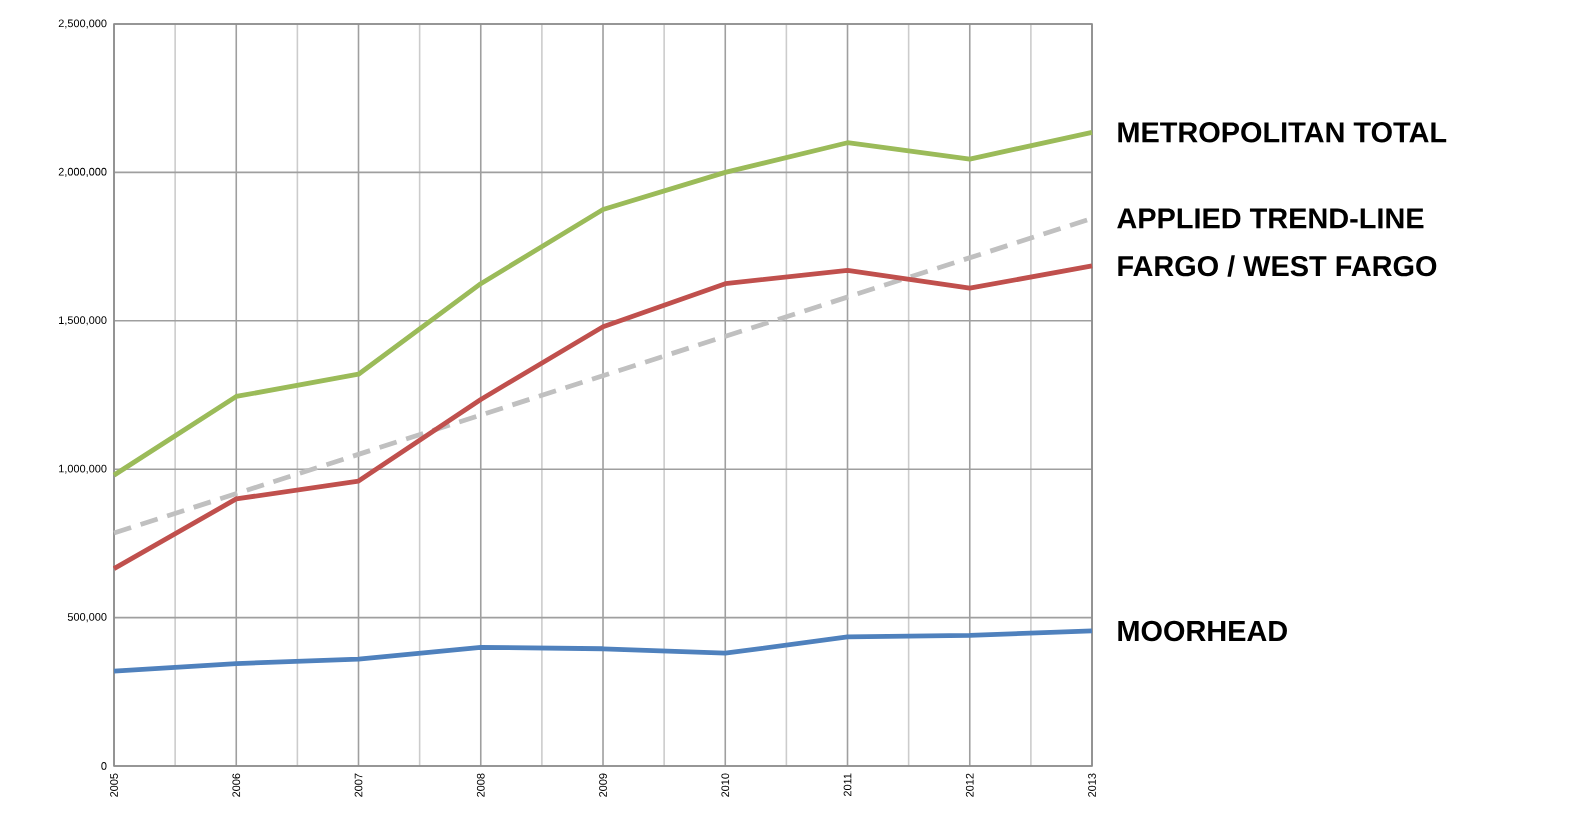 The height and width of the screenshot is (830, 1570). I want to click on line-series, so click(603, 651).